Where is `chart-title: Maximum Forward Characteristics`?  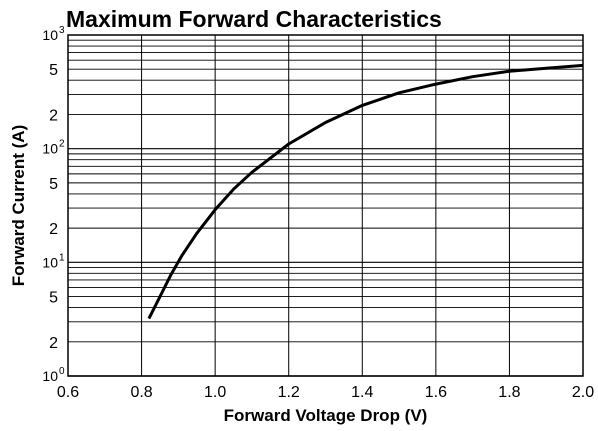 chart-title: Maximum Forward Characteristics is located at coordinates (254, 19).